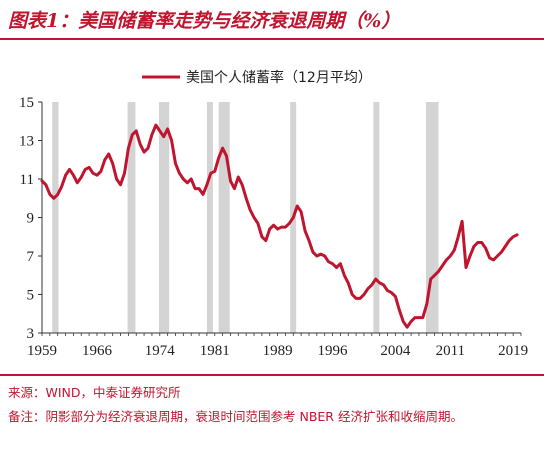 The width and height of the screenshot is (544, 470). Describe the element at coordinates (42, 351) in the screenshot. I see `x-tick-label: 1959` at that location.